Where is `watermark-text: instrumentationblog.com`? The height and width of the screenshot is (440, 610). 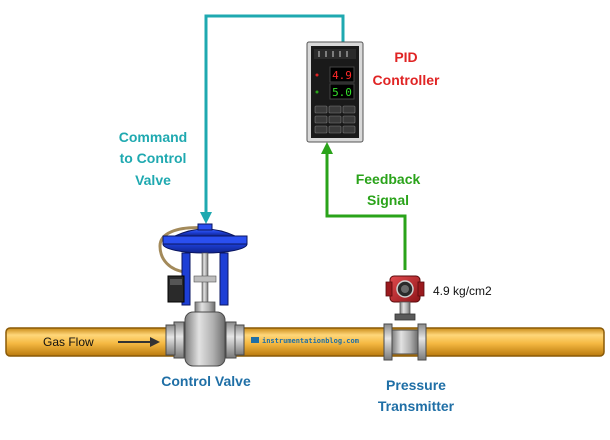
watermark-text: instrumentationblog.com is located at coordinates (310, 341).